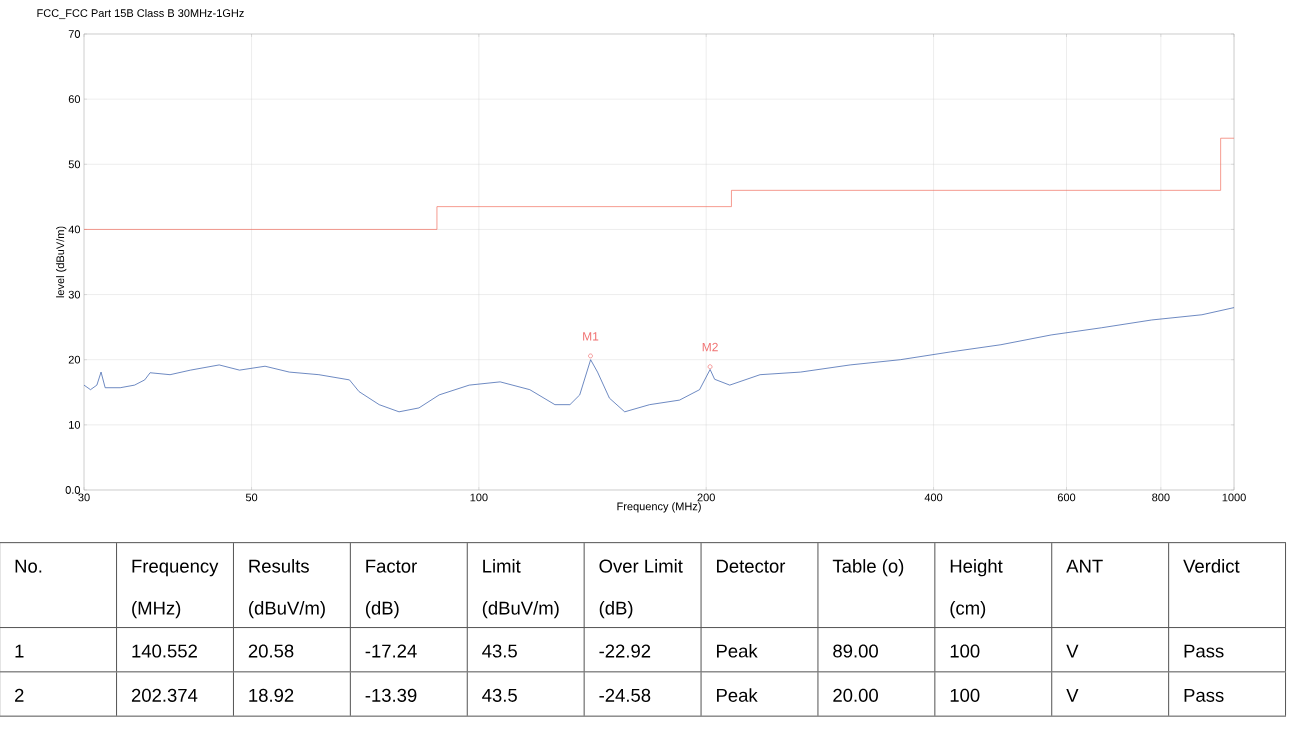 The image size is (1295, 756). I want to click on y-axis-title: level (dBuV/m), so click(61, 262).